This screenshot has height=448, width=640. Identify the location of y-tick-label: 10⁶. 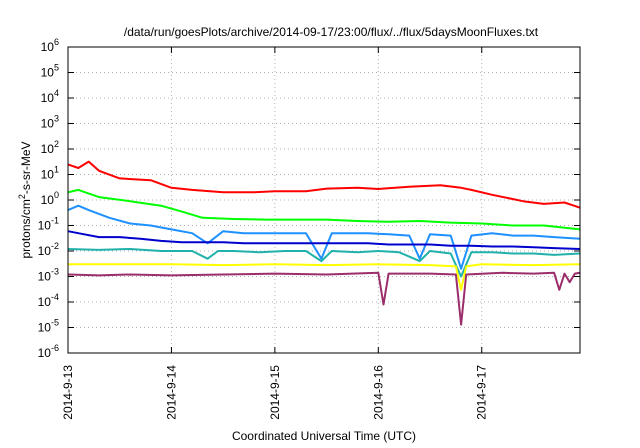
(50, 45).